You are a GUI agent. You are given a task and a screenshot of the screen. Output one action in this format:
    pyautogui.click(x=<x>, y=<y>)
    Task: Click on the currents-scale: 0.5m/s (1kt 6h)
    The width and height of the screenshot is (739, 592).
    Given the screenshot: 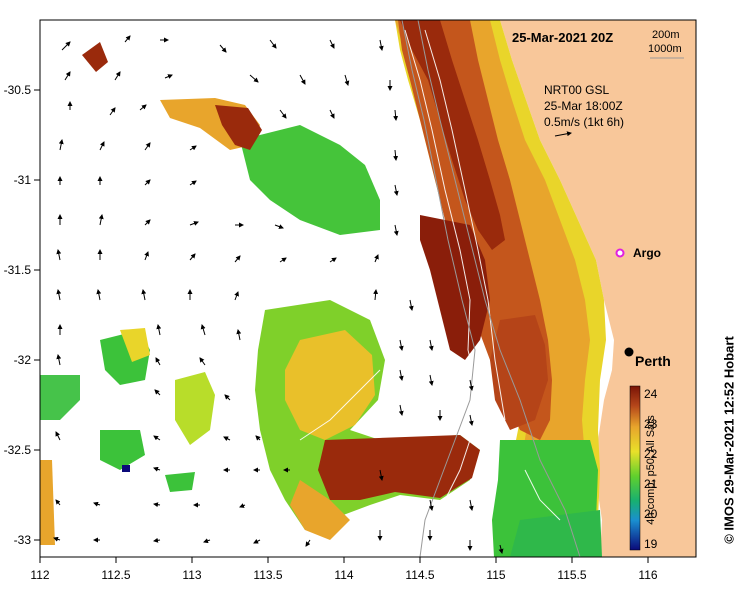 What is the action you would take?
    pyautogui.click(x=584, y=122)
    